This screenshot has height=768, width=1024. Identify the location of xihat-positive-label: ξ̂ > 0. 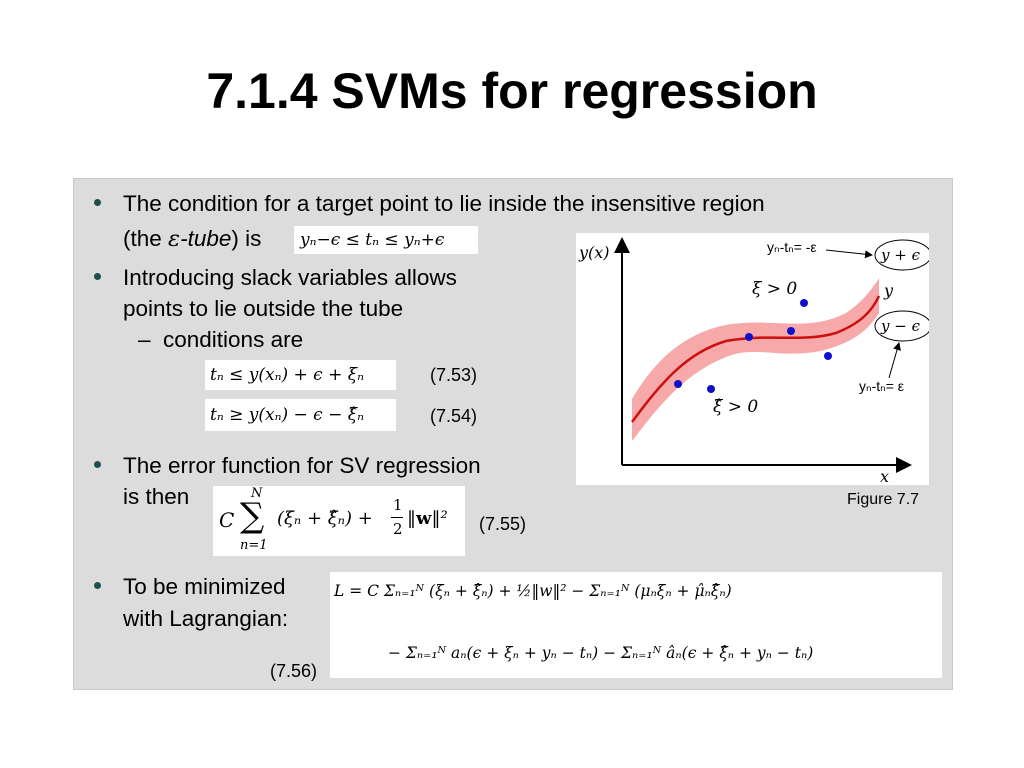
(736, 407).